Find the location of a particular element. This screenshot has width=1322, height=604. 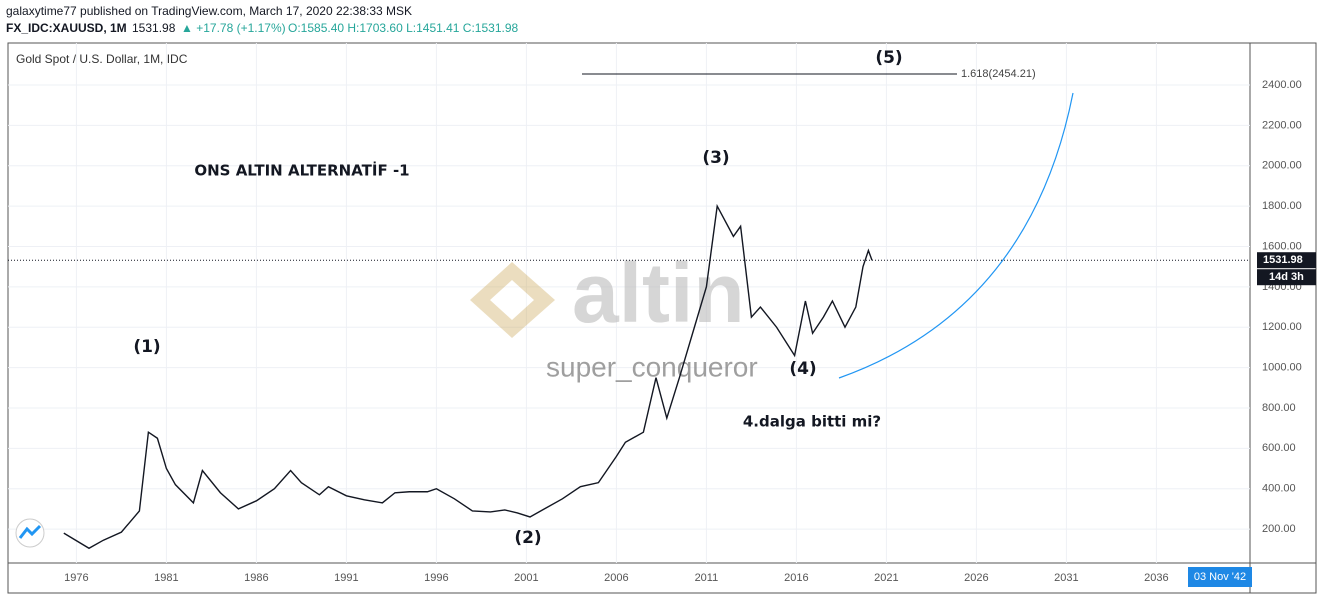

y-tick-label: 800.00 is located at coordinates (1279, 408).